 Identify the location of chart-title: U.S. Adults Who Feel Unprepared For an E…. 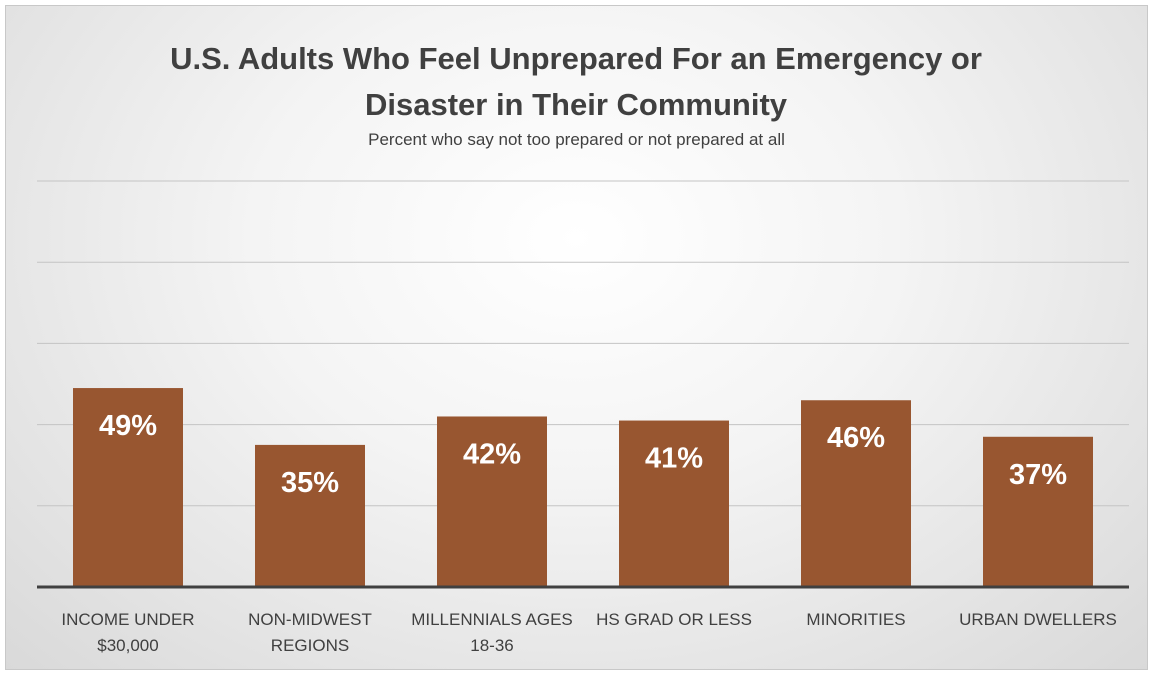
(576, 81).